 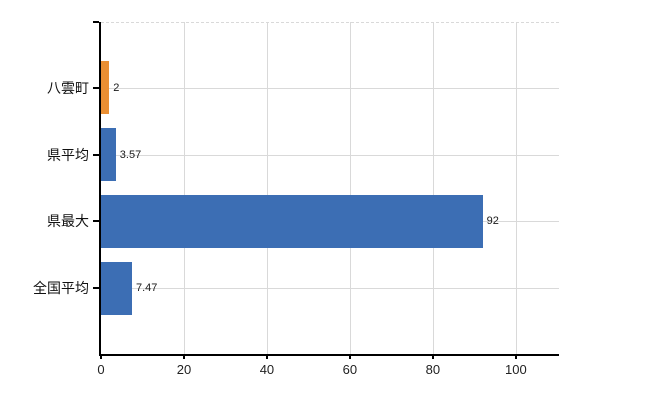 What do you see at coordinates (96, 22) in the screenshot?
I see `y-axis-top-tick` at bounding box center [96, 22].